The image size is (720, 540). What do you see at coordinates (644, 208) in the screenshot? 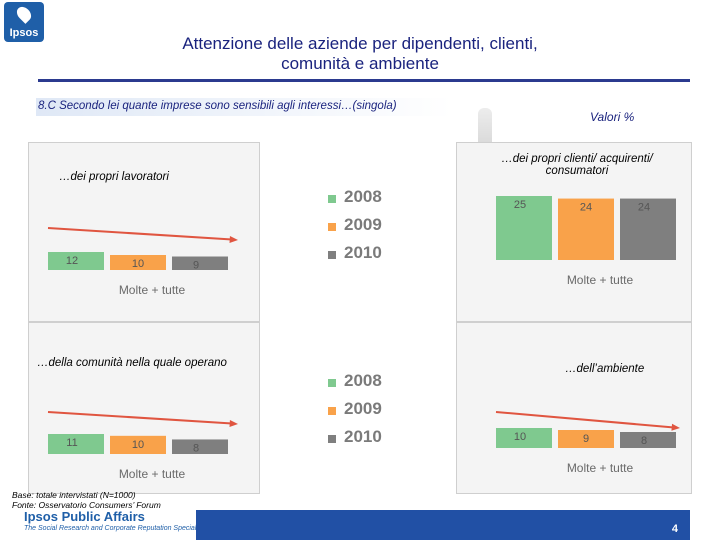
I see `bar-value-2010: 24` at bounding box center [644, 208].